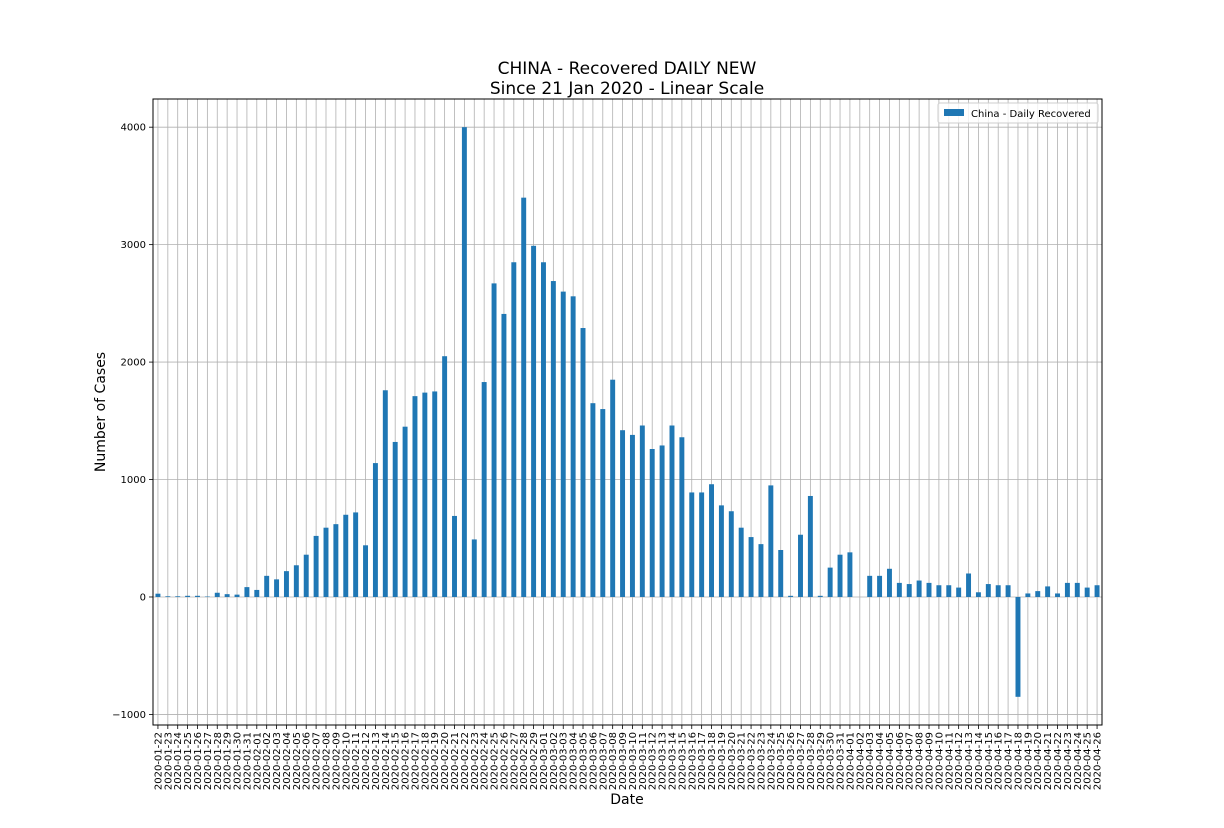 The height and width of the screenshot is (828, 1224). I want to click on x-tick-label: 2020-03-23, so click(761, 761).